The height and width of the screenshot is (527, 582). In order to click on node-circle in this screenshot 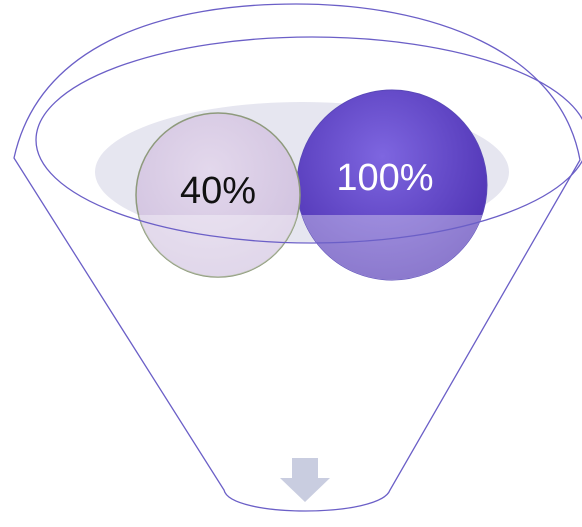, I will do `click(218, 195)`.